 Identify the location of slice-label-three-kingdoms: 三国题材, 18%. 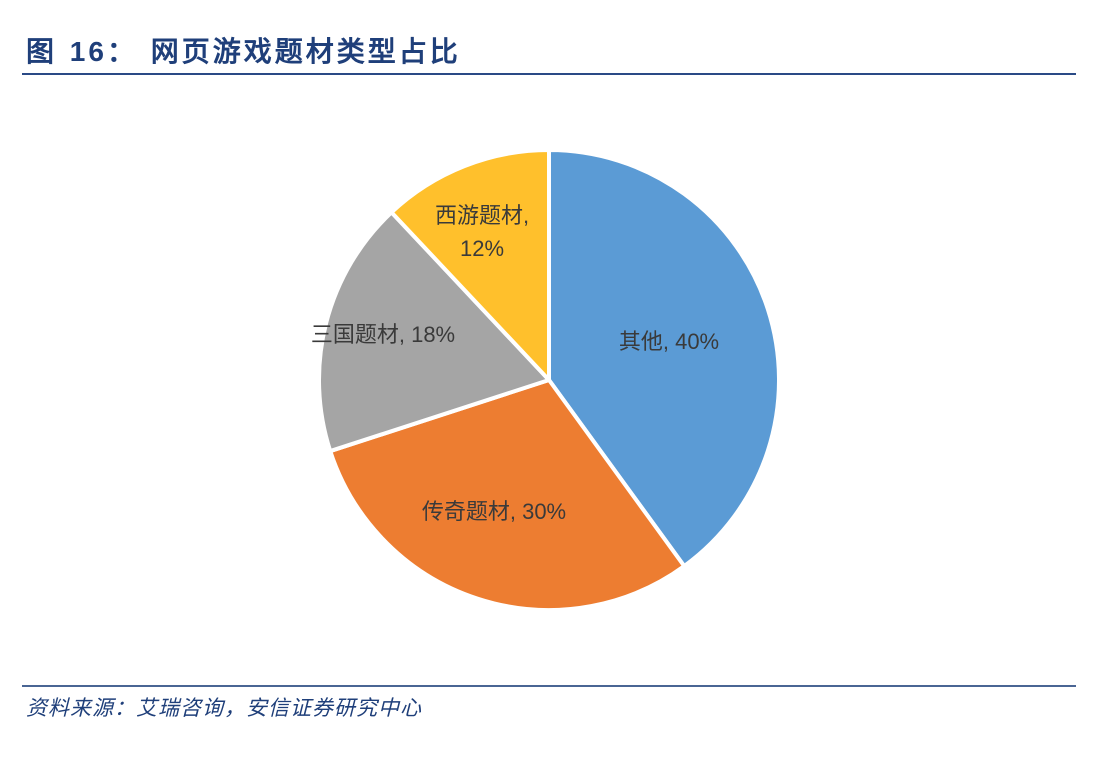
(383, 334).